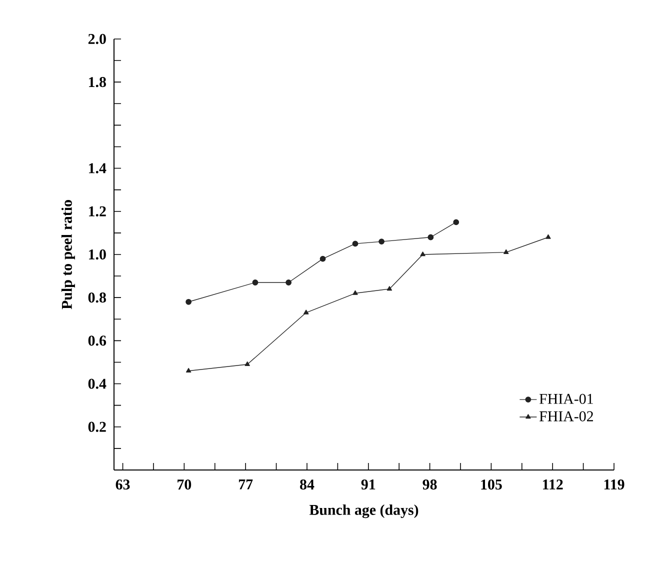 Image resolution: width=654 pixels, height=562 pixels. I want to click on y-axis-title: Pulp to peel ratio, so click(68, 255).